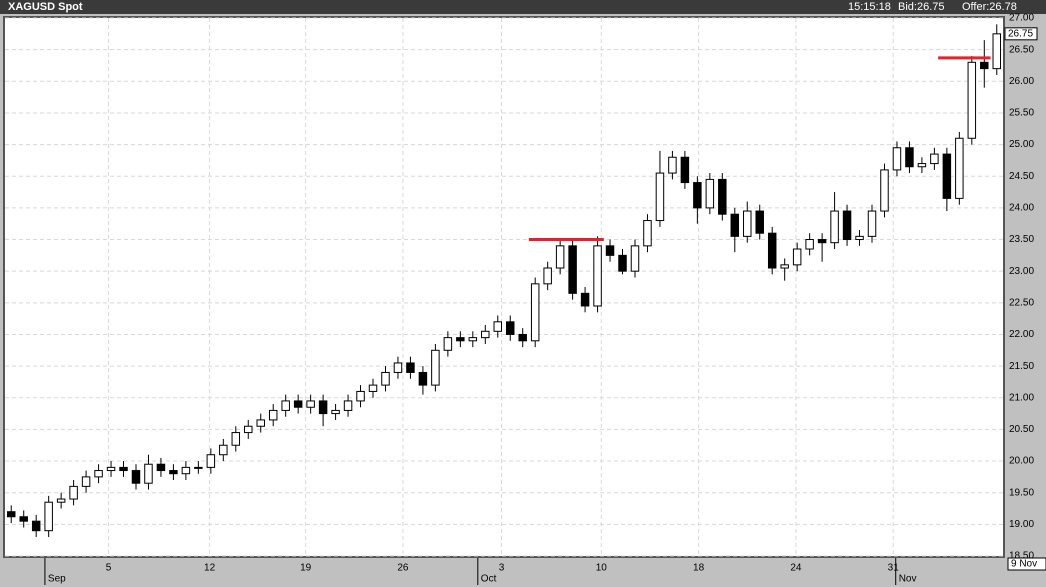 The image size is (1046, 587). Describe the element at coordinates (1021, 461) in the screenshot. I see `y-tick-label: 20.00` at that location.